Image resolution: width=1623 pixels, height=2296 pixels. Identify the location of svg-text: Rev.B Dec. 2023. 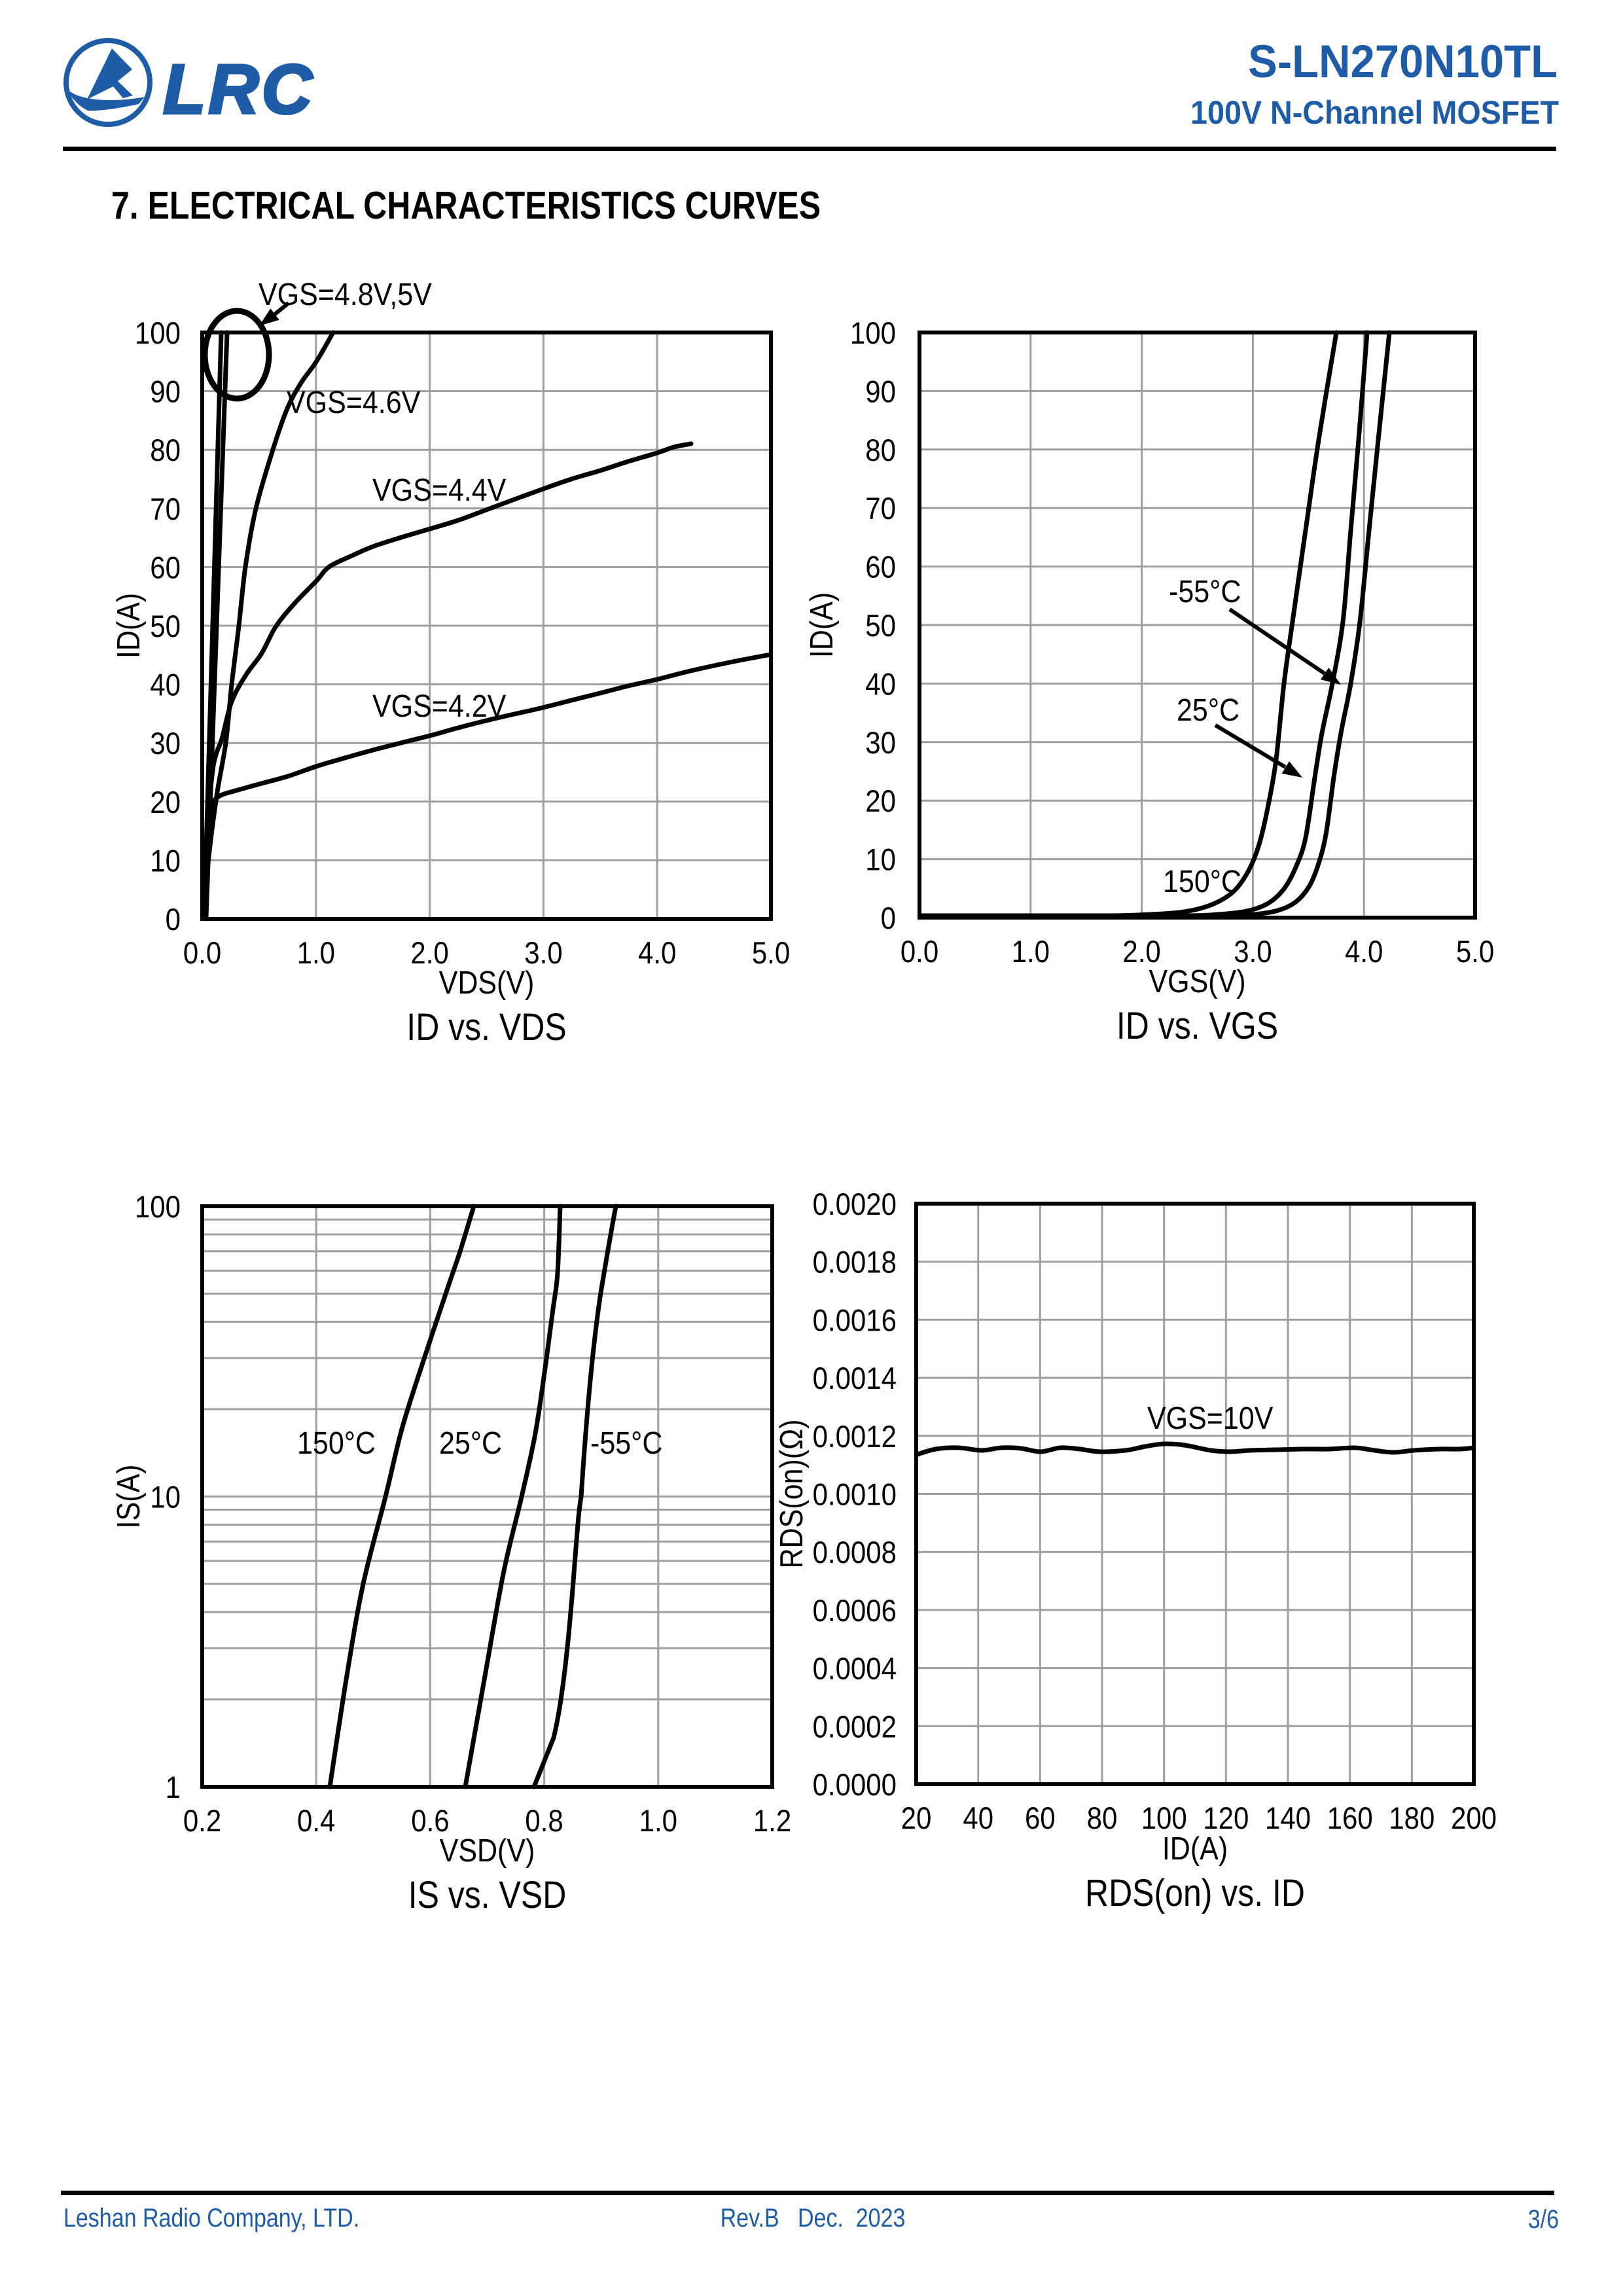
(813, 2217).